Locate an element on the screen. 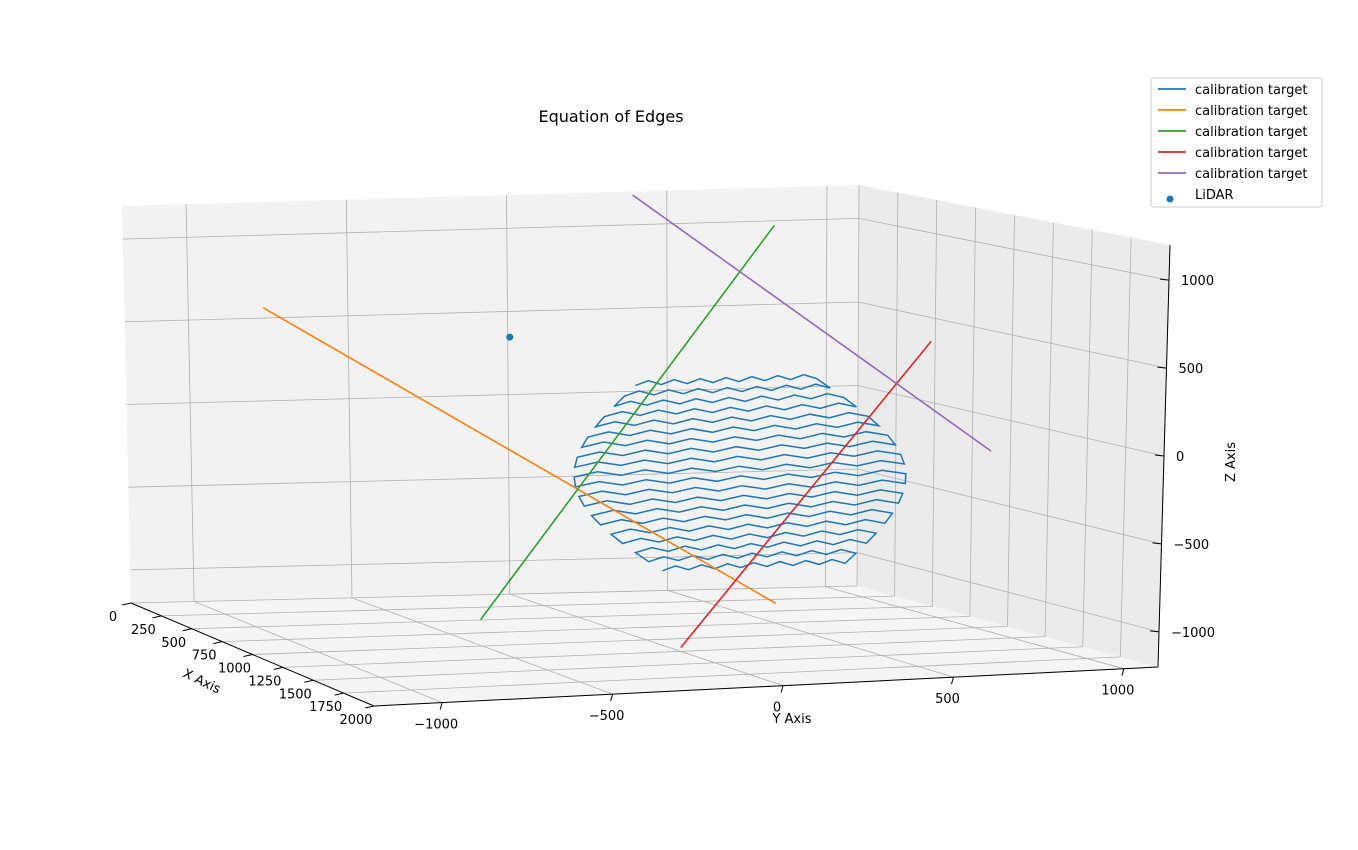 The height and width of the screenshot is (850, 1358). y-axis-line is located at coordinates (766, 686).